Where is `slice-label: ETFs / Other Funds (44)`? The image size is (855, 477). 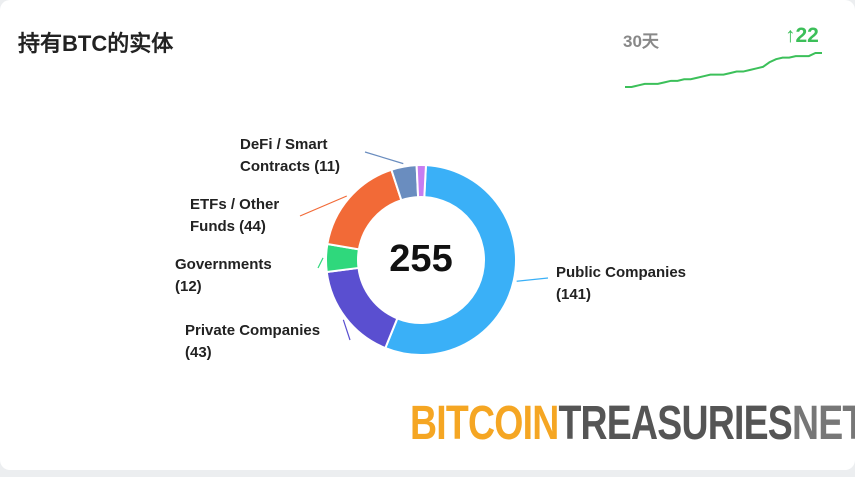 slice-label: ETFs / Other Funds (44) is located at coordinates (247, 216).